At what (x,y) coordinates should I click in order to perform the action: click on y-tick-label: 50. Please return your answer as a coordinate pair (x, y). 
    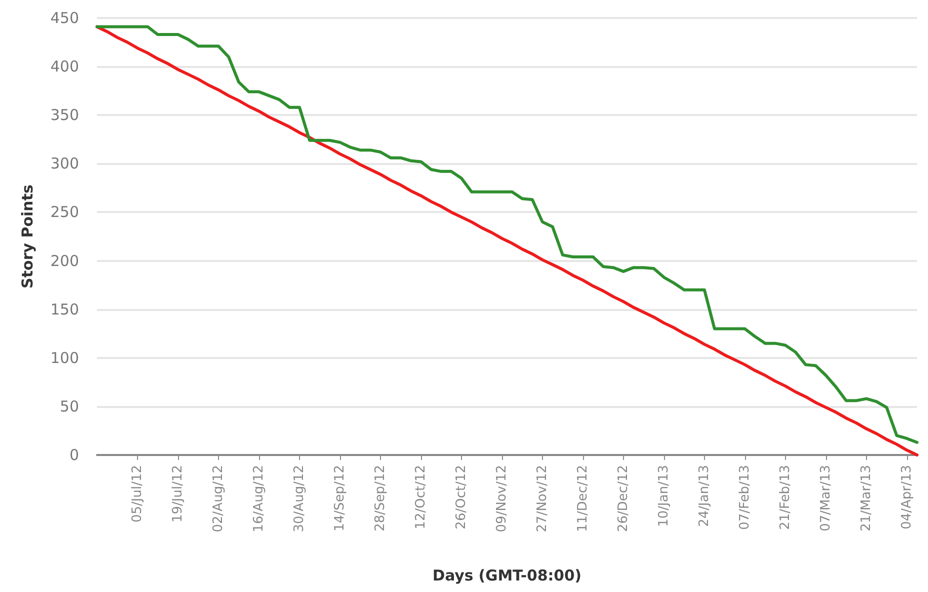
    Looking at the image, I should click on (69, 406).